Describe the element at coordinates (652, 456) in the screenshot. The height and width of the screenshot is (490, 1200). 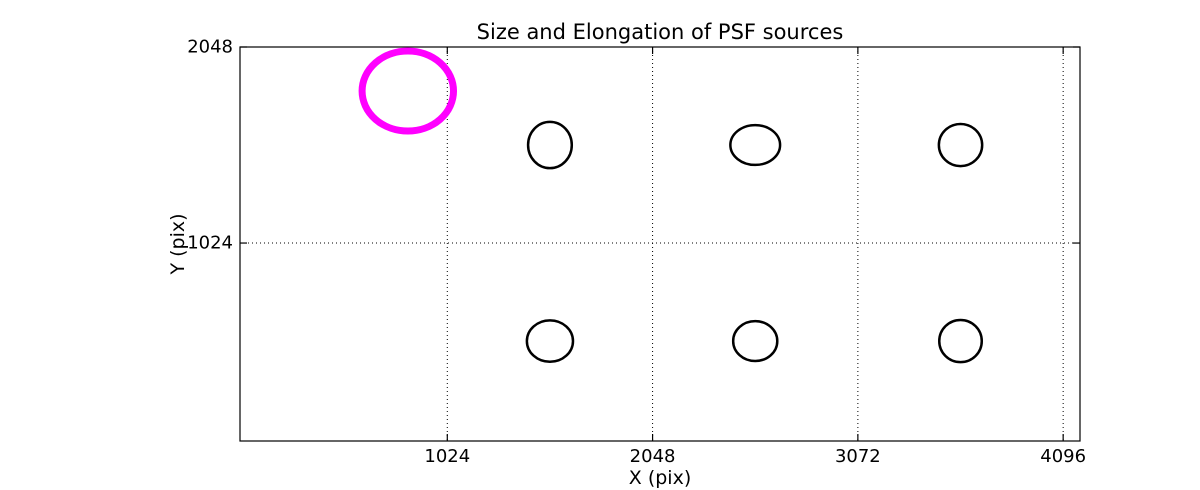
I see `x-tick-label-2048: 2048` at that location.